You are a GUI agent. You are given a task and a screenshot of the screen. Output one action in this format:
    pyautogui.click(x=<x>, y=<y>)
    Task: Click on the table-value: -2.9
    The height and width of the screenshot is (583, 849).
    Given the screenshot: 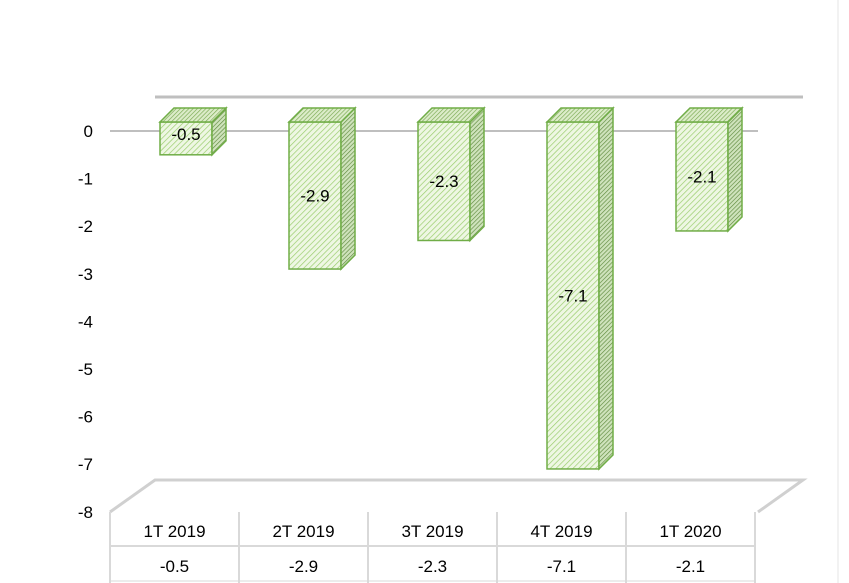 What is the action you would take?
    pyautogui.click(x=303, y=566)
    